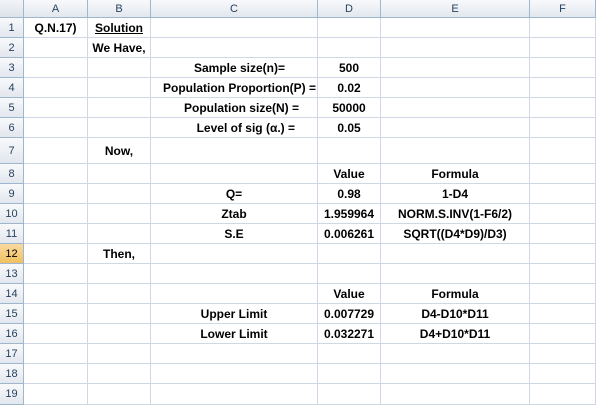  What do you see at coordinates (12, 108) in the screenshot?
I see `row-header-5: 5` at bounding box center [12, 108].